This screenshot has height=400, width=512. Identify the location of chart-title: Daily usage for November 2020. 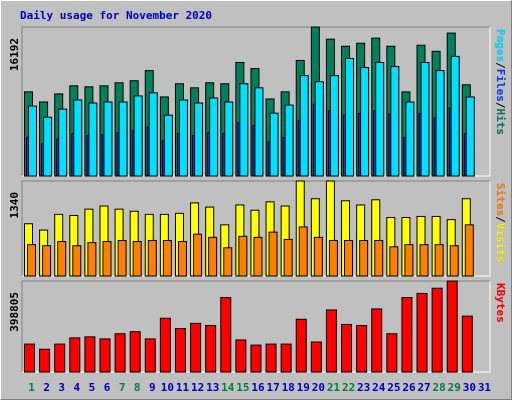
(116, 15).